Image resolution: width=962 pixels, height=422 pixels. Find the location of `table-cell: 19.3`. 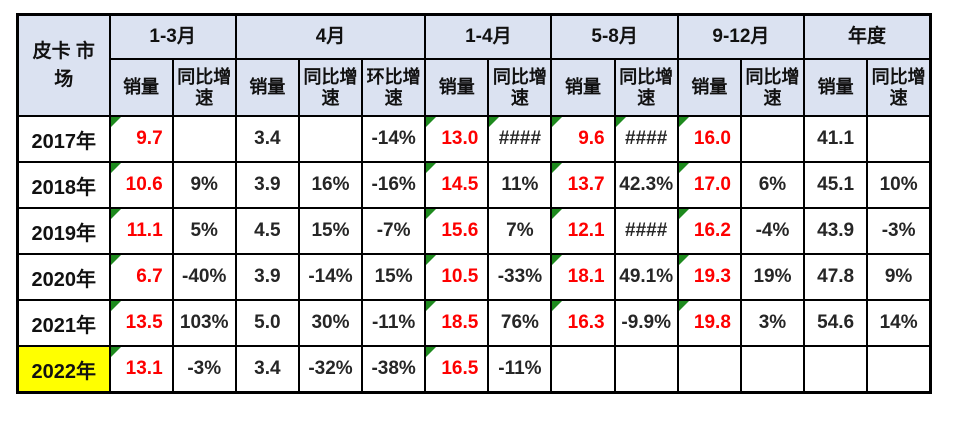

table-cell: 19.3 is located at coordinates (709, 277).